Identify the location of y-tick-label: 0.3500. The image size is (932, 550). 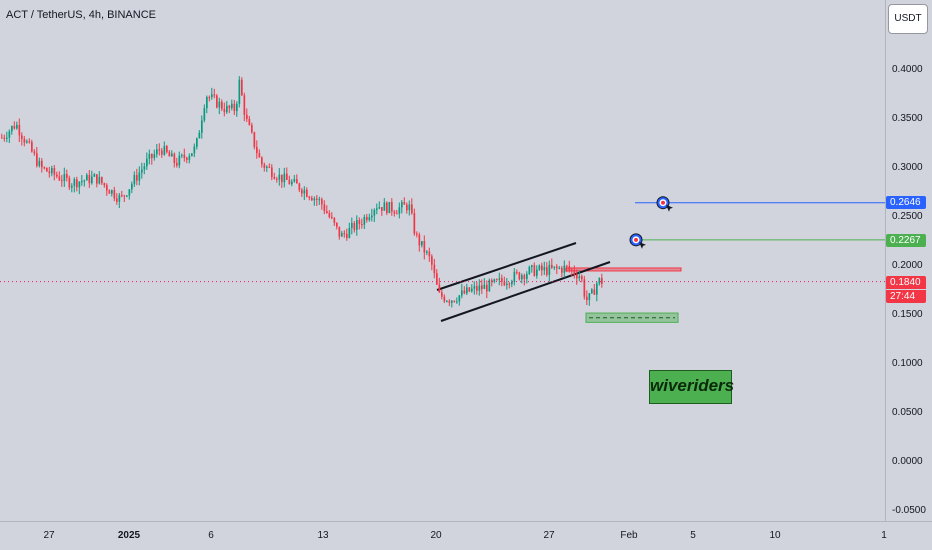
(907, 118).